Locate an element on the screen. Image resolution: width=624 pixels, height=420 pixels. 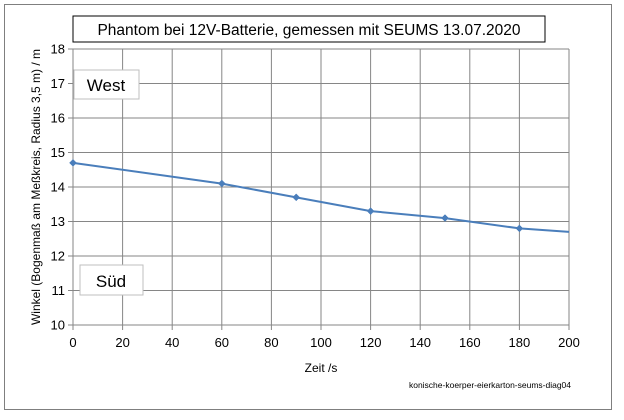
x-tick-label: 40 is located at coordinates (172, 342).